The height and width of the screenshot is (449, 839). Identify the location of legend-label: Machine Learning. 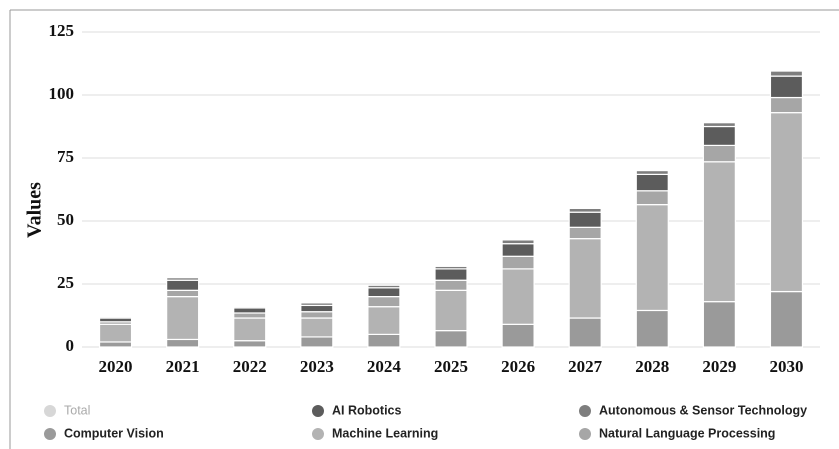
(385, 433).